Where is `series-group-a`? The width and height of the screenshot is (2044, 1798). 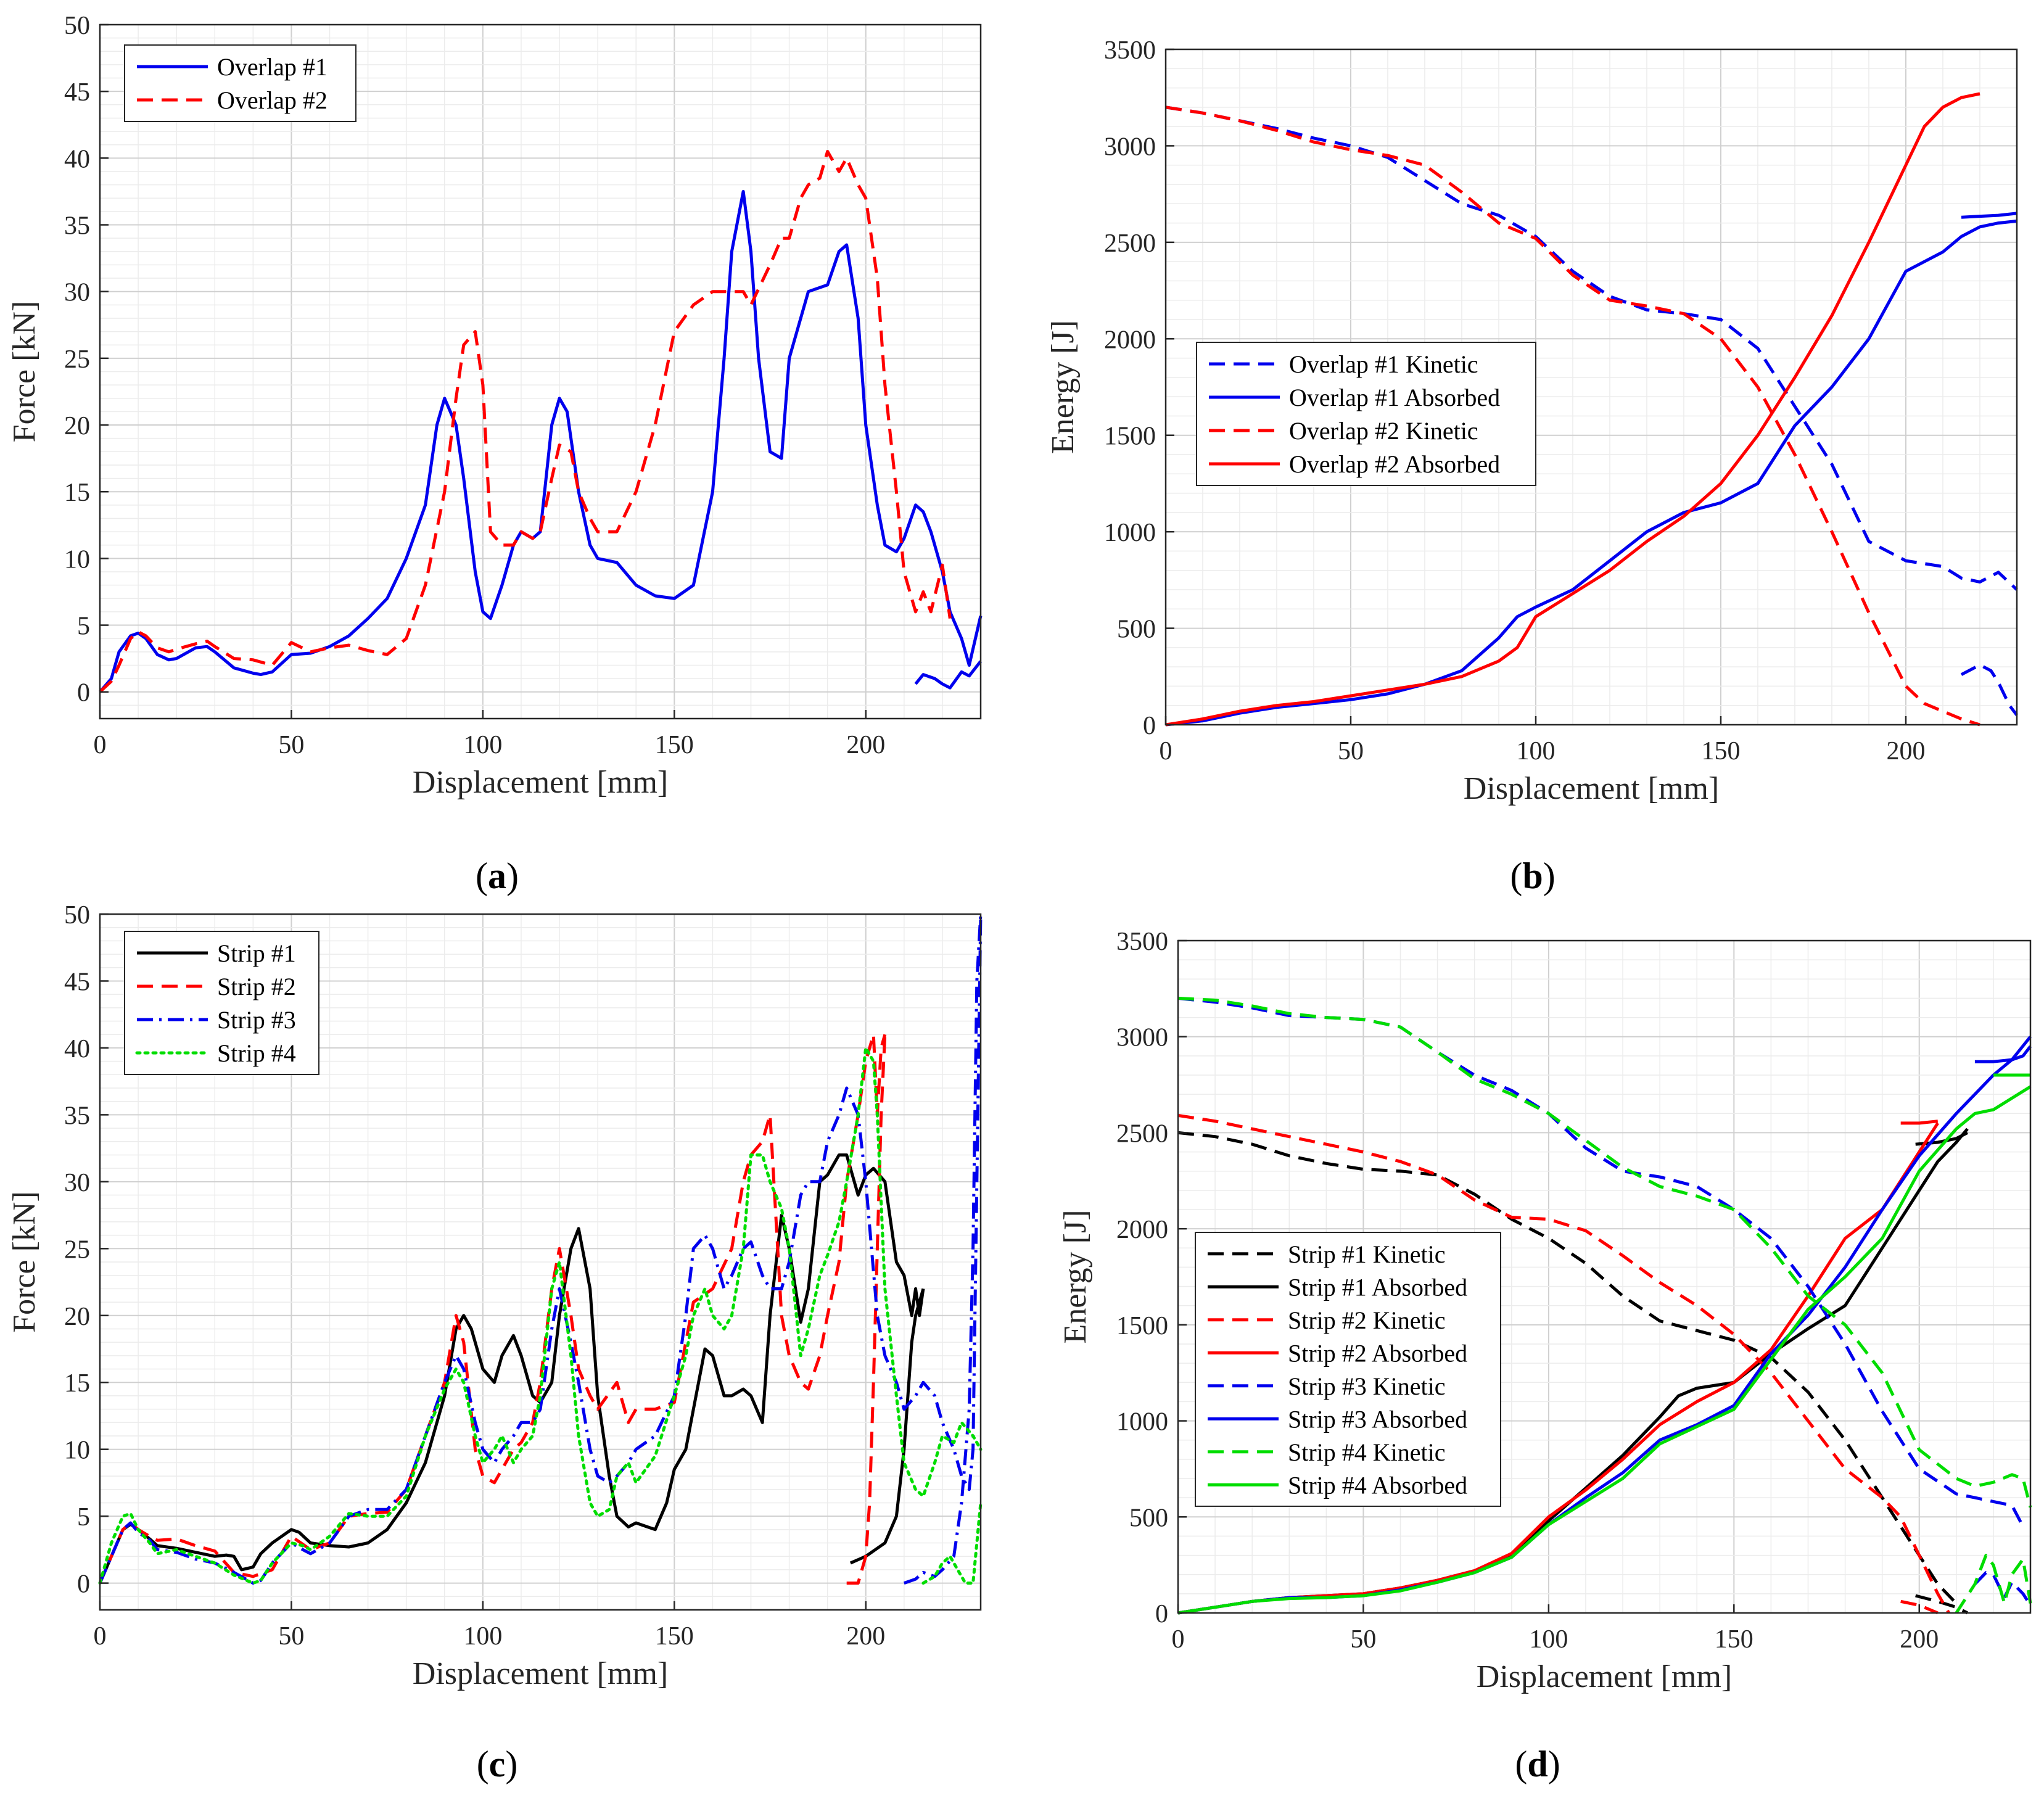
series-group-a is located at coordinates (541, 421).